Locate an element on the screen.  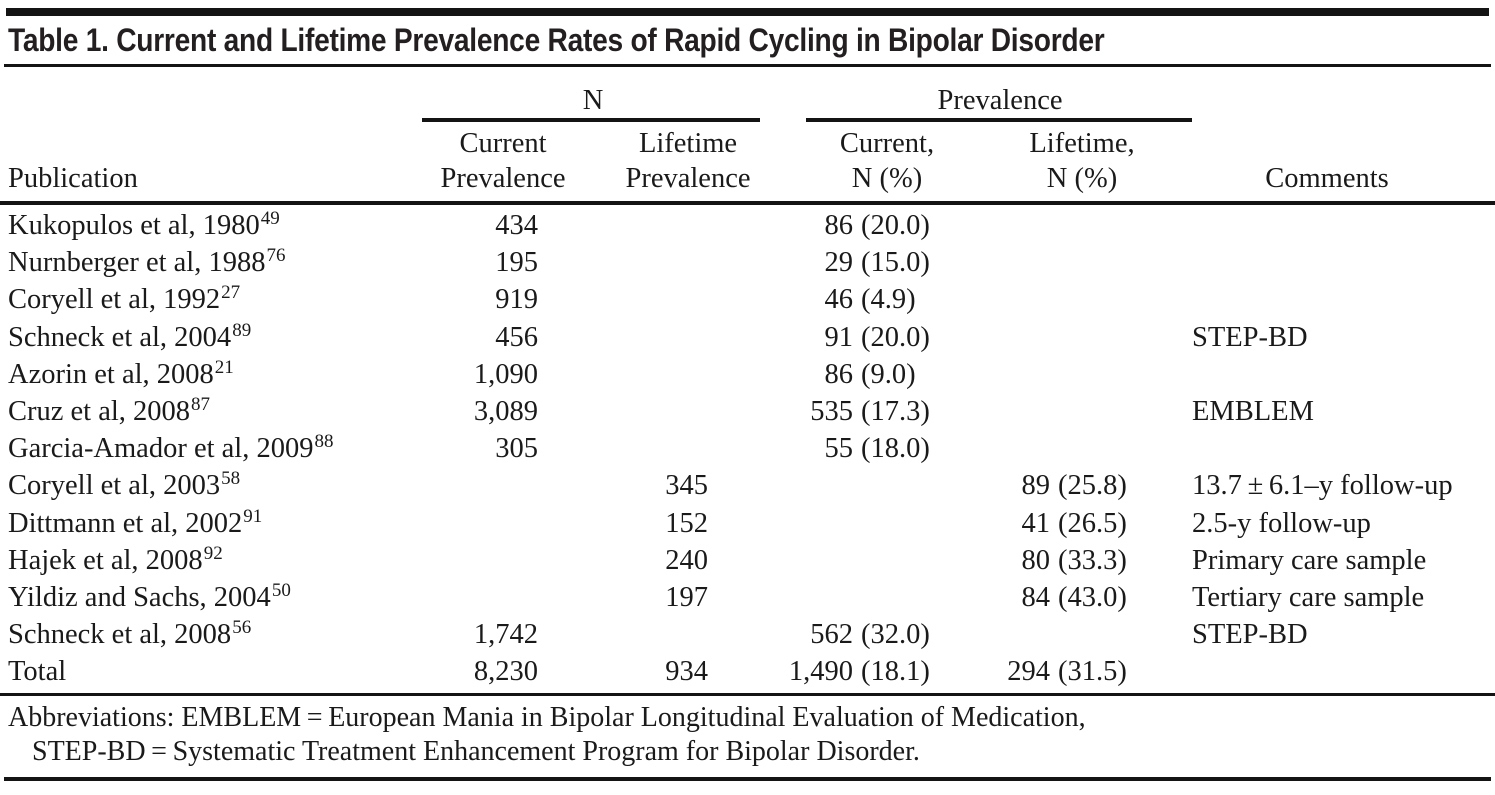
lifetime-npct-number: 84 is located at coordinates (1036, 597).